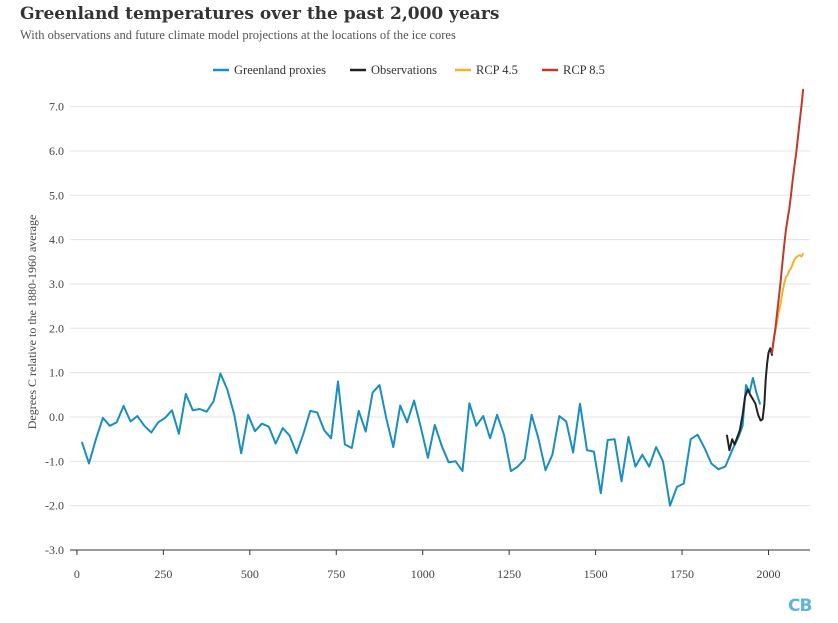  I want to click on y-tick-label: 5.0, so click(56, 195).